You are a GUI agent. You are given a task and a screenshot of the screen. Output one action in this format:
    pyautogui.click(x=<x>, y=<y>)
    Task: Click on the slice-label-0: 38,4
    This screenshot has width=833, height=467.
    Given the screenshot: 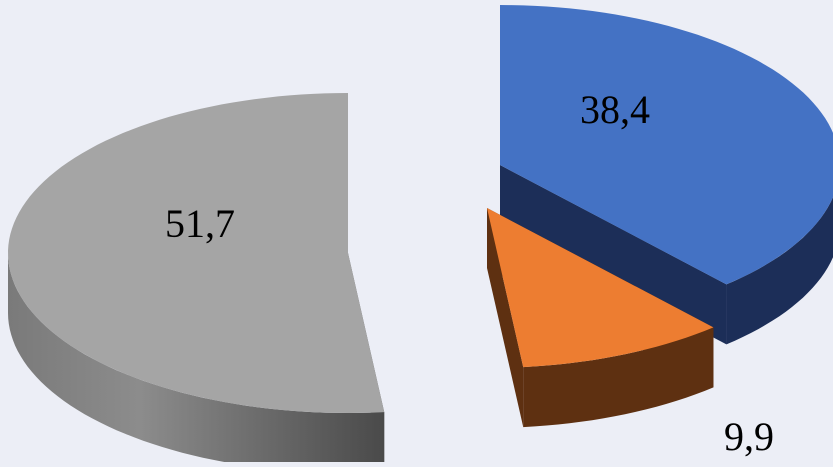 What is the action you would take?
    pyautogui.click(x=615, y=109)
    